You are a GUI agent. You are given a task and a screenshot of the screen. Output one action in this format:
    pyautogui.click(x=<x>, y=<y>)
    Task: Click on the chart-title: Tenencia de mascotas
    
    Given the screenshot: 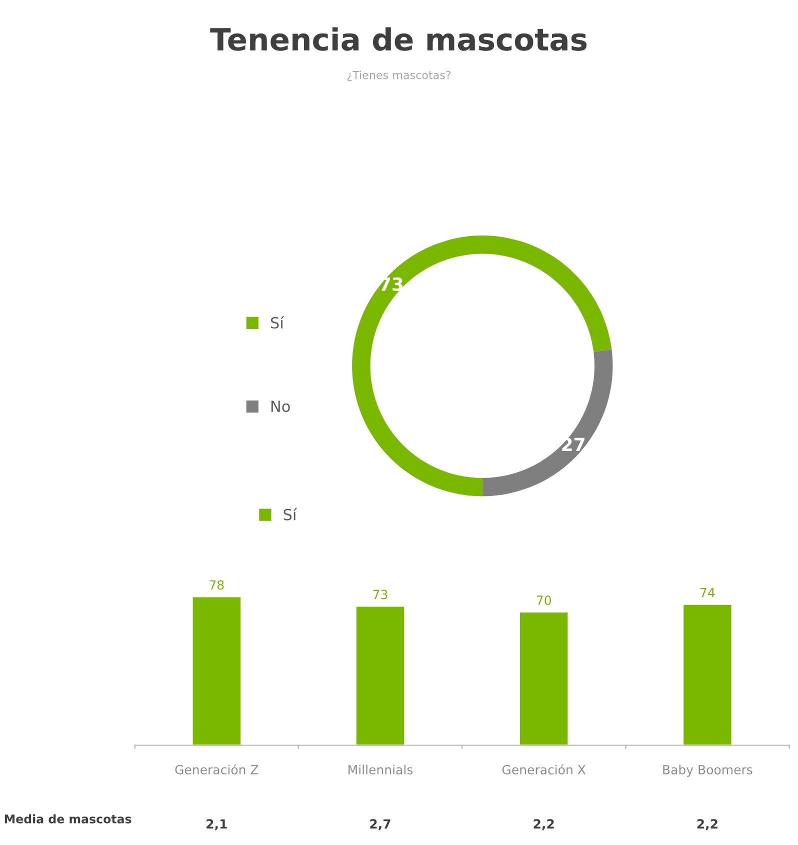 What is the action you would take?
    pyautogui.click(x=398, y=39)
    